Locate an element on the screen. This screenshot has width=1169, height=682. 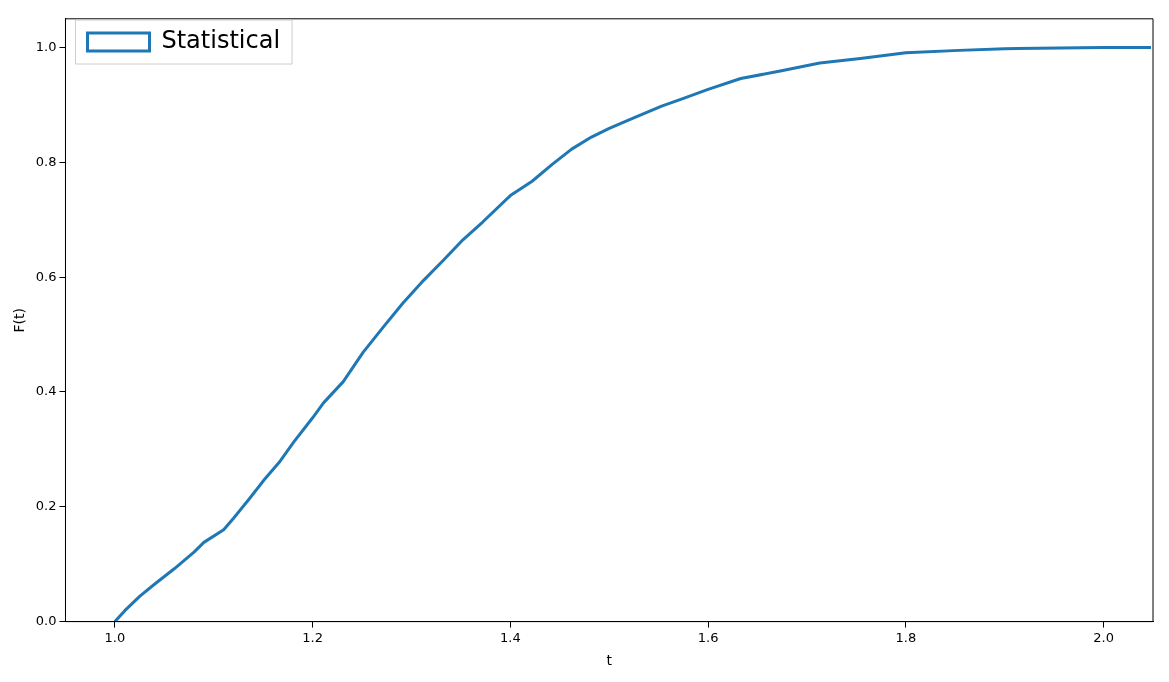
x-tick-label: 1.2 is located at coordinates (312, 637).